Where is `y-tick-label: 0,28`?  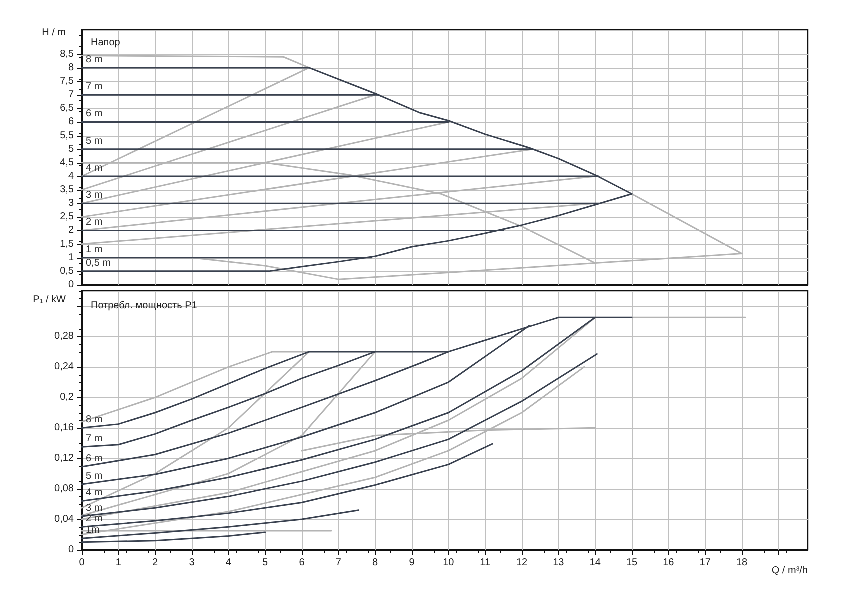
y-tick-label: 0,28 is located at coordinates (64, 336).